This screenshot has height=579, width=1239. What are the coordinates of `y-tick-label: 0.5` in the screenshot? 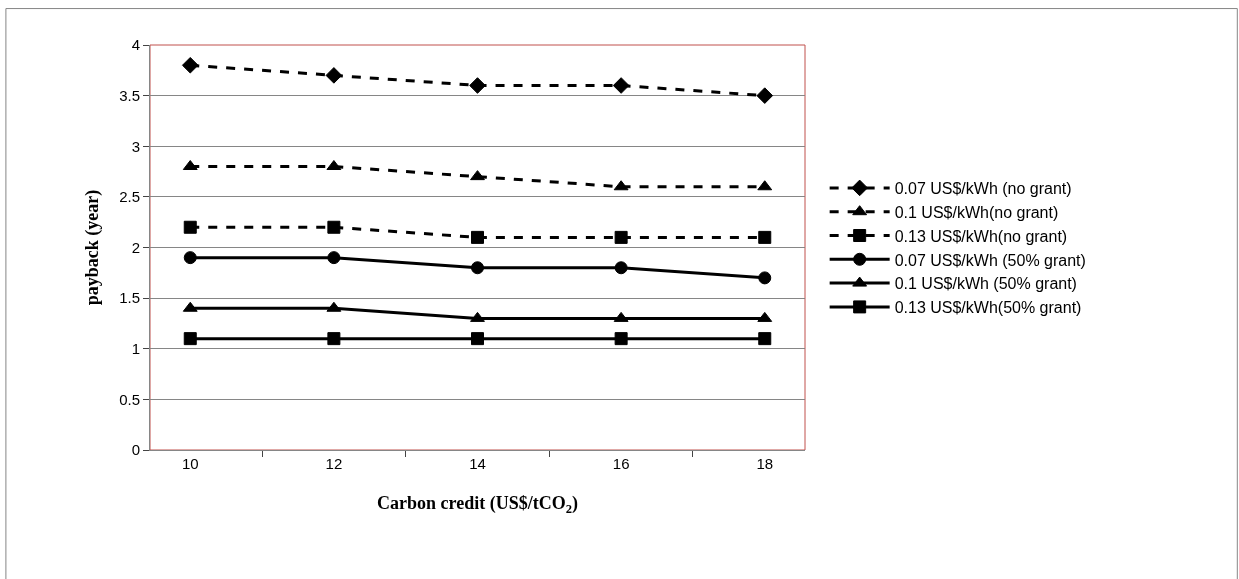 It's located at (129, 399).